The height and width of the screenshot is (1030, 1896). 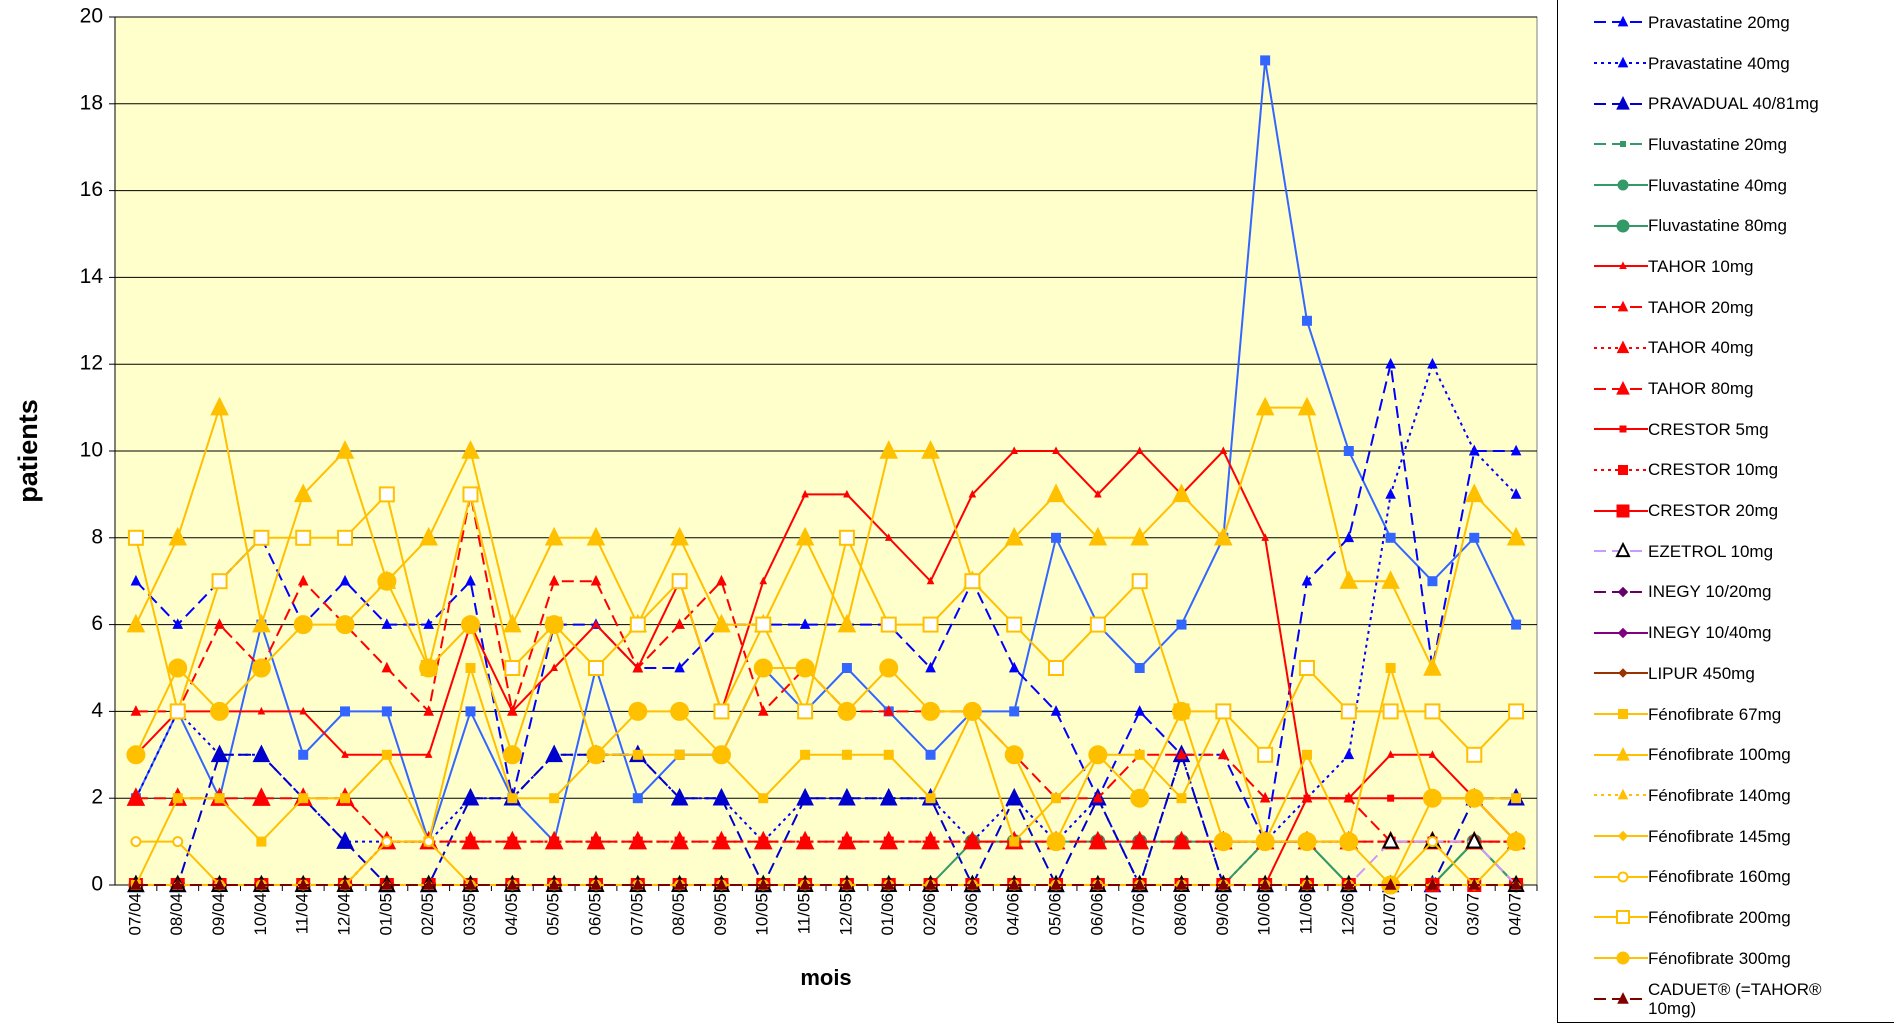 I want to click on x-axis-title: mois, so click(x=825, y=977).